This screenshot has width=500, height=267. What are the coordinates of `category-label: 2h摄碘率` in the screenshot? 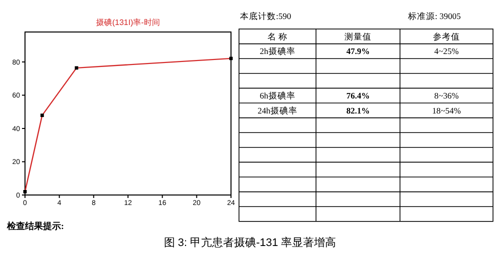 It's located at (278, 51).